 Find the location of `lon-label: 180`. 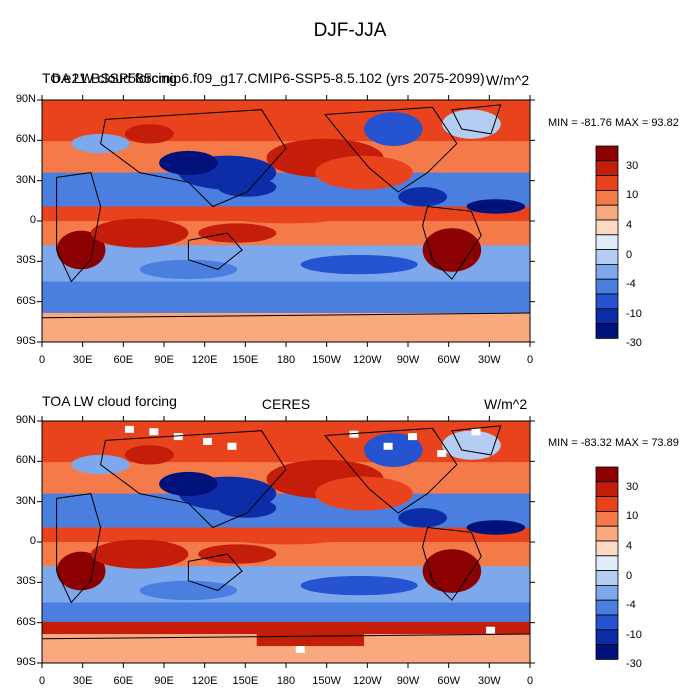

lon-label: 180 is located at coordinates (286, 360).